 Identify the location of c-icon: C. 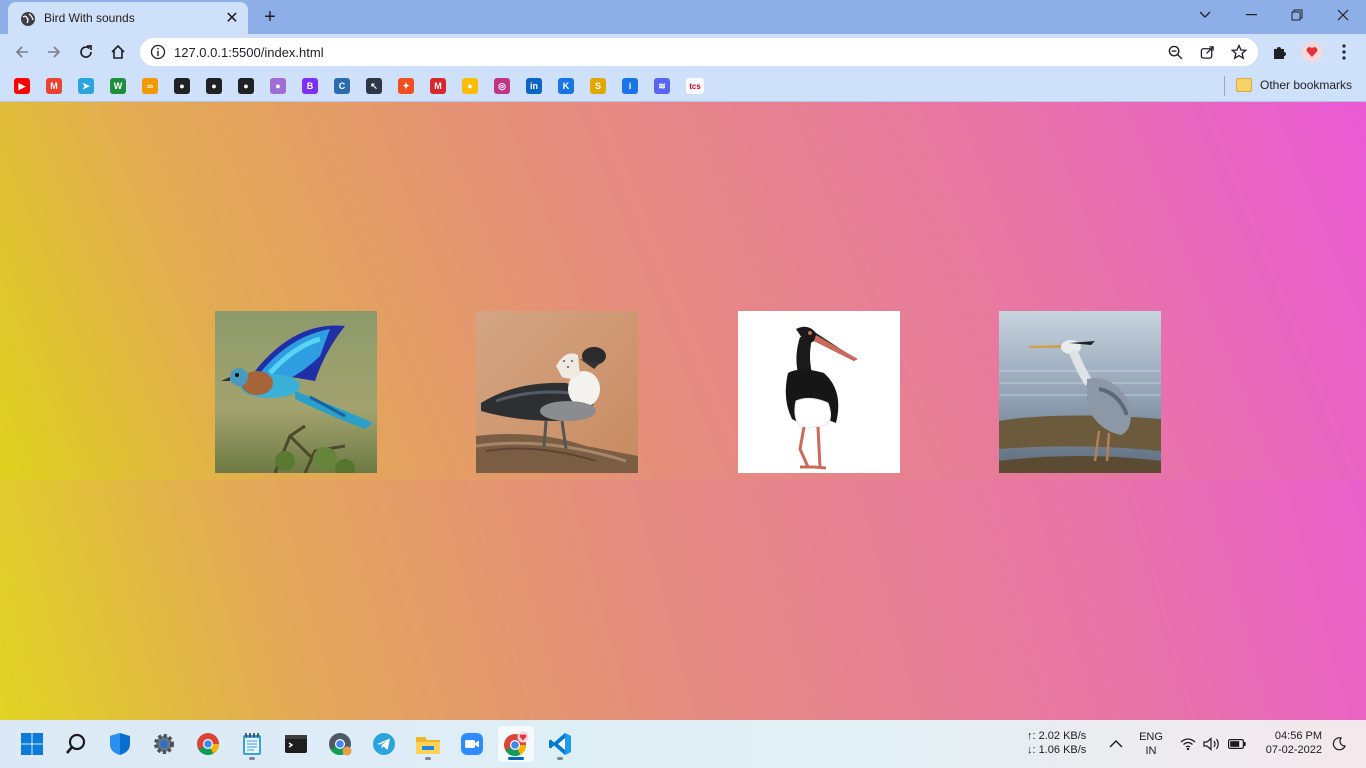
(342, 86).